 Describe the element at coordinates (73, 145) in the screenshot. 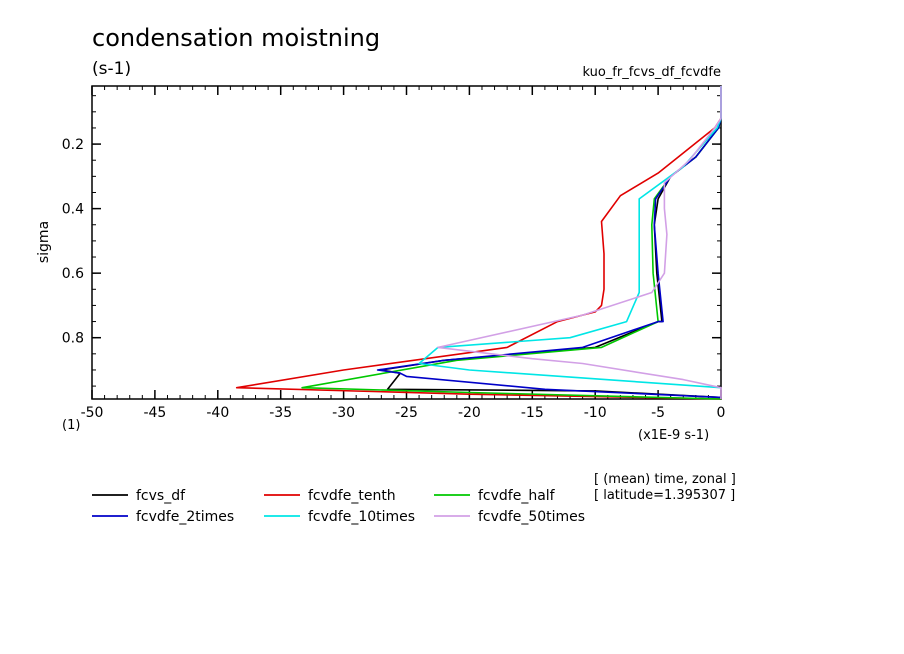

I see `y-tick-label: 0.2` at that location.